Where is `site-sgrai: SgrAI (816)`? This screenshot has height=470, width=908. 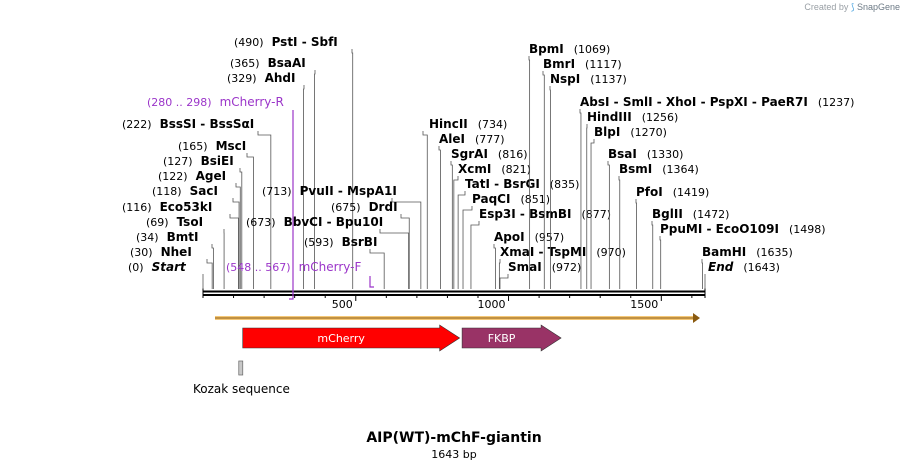
site-sgrai: SgrAI (816) is located at coordinates (489, 218).